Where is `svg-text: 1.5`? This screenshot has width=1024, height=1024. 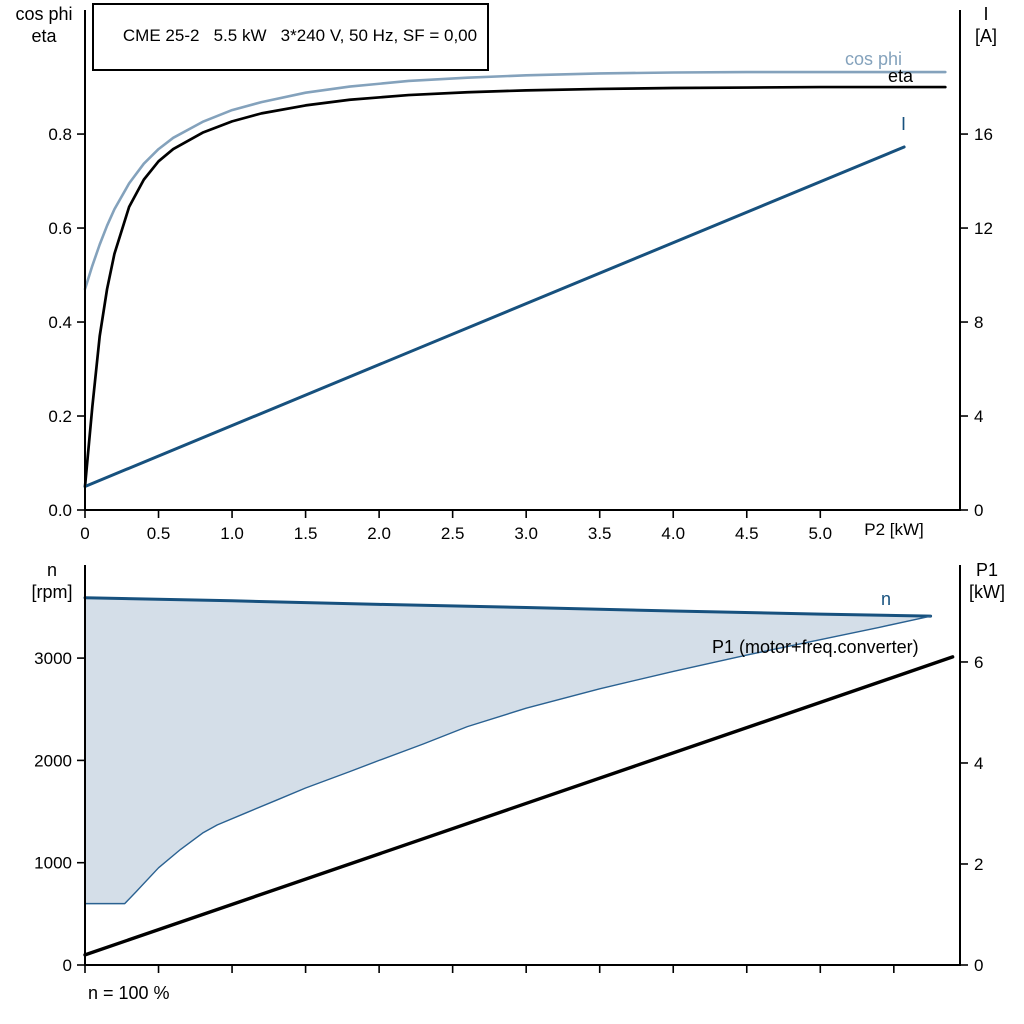 svg-text: 1.5 is located at coordinates (306, 533).